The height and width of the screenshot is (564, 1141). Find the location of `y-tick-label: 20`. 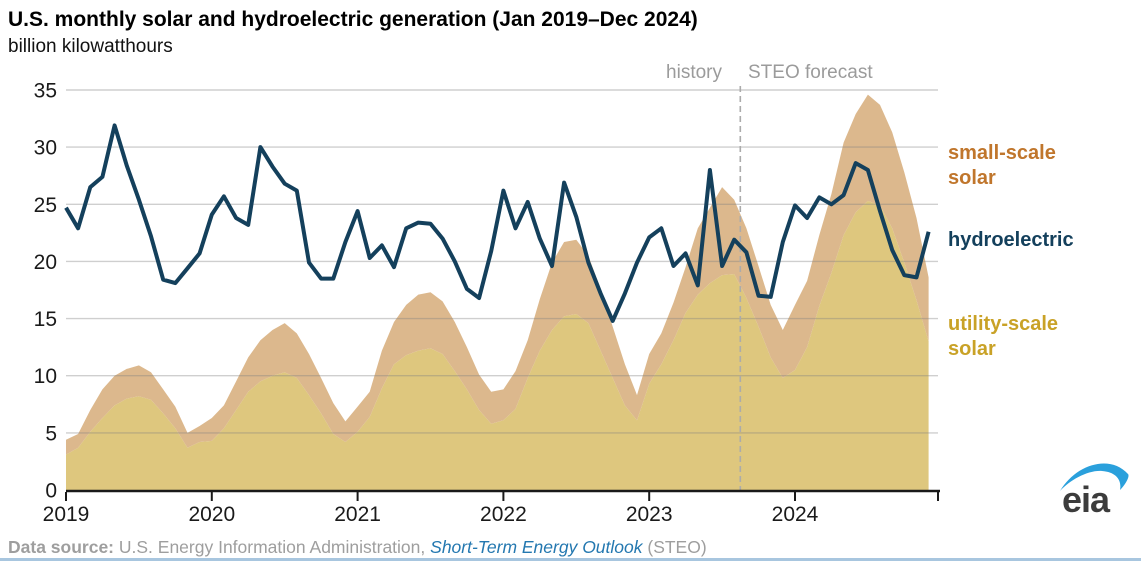

y-tick-label: 20 is located at coordinates (45, 262).